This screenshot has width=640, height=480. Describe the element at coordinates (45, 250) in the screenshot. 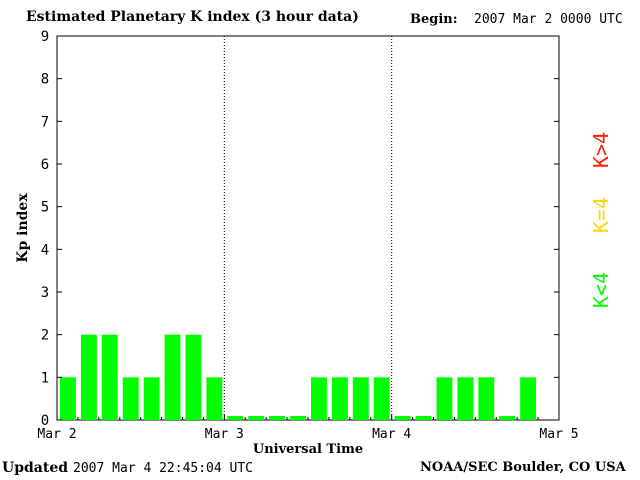

I see `y-tick-label: 4` at that location.